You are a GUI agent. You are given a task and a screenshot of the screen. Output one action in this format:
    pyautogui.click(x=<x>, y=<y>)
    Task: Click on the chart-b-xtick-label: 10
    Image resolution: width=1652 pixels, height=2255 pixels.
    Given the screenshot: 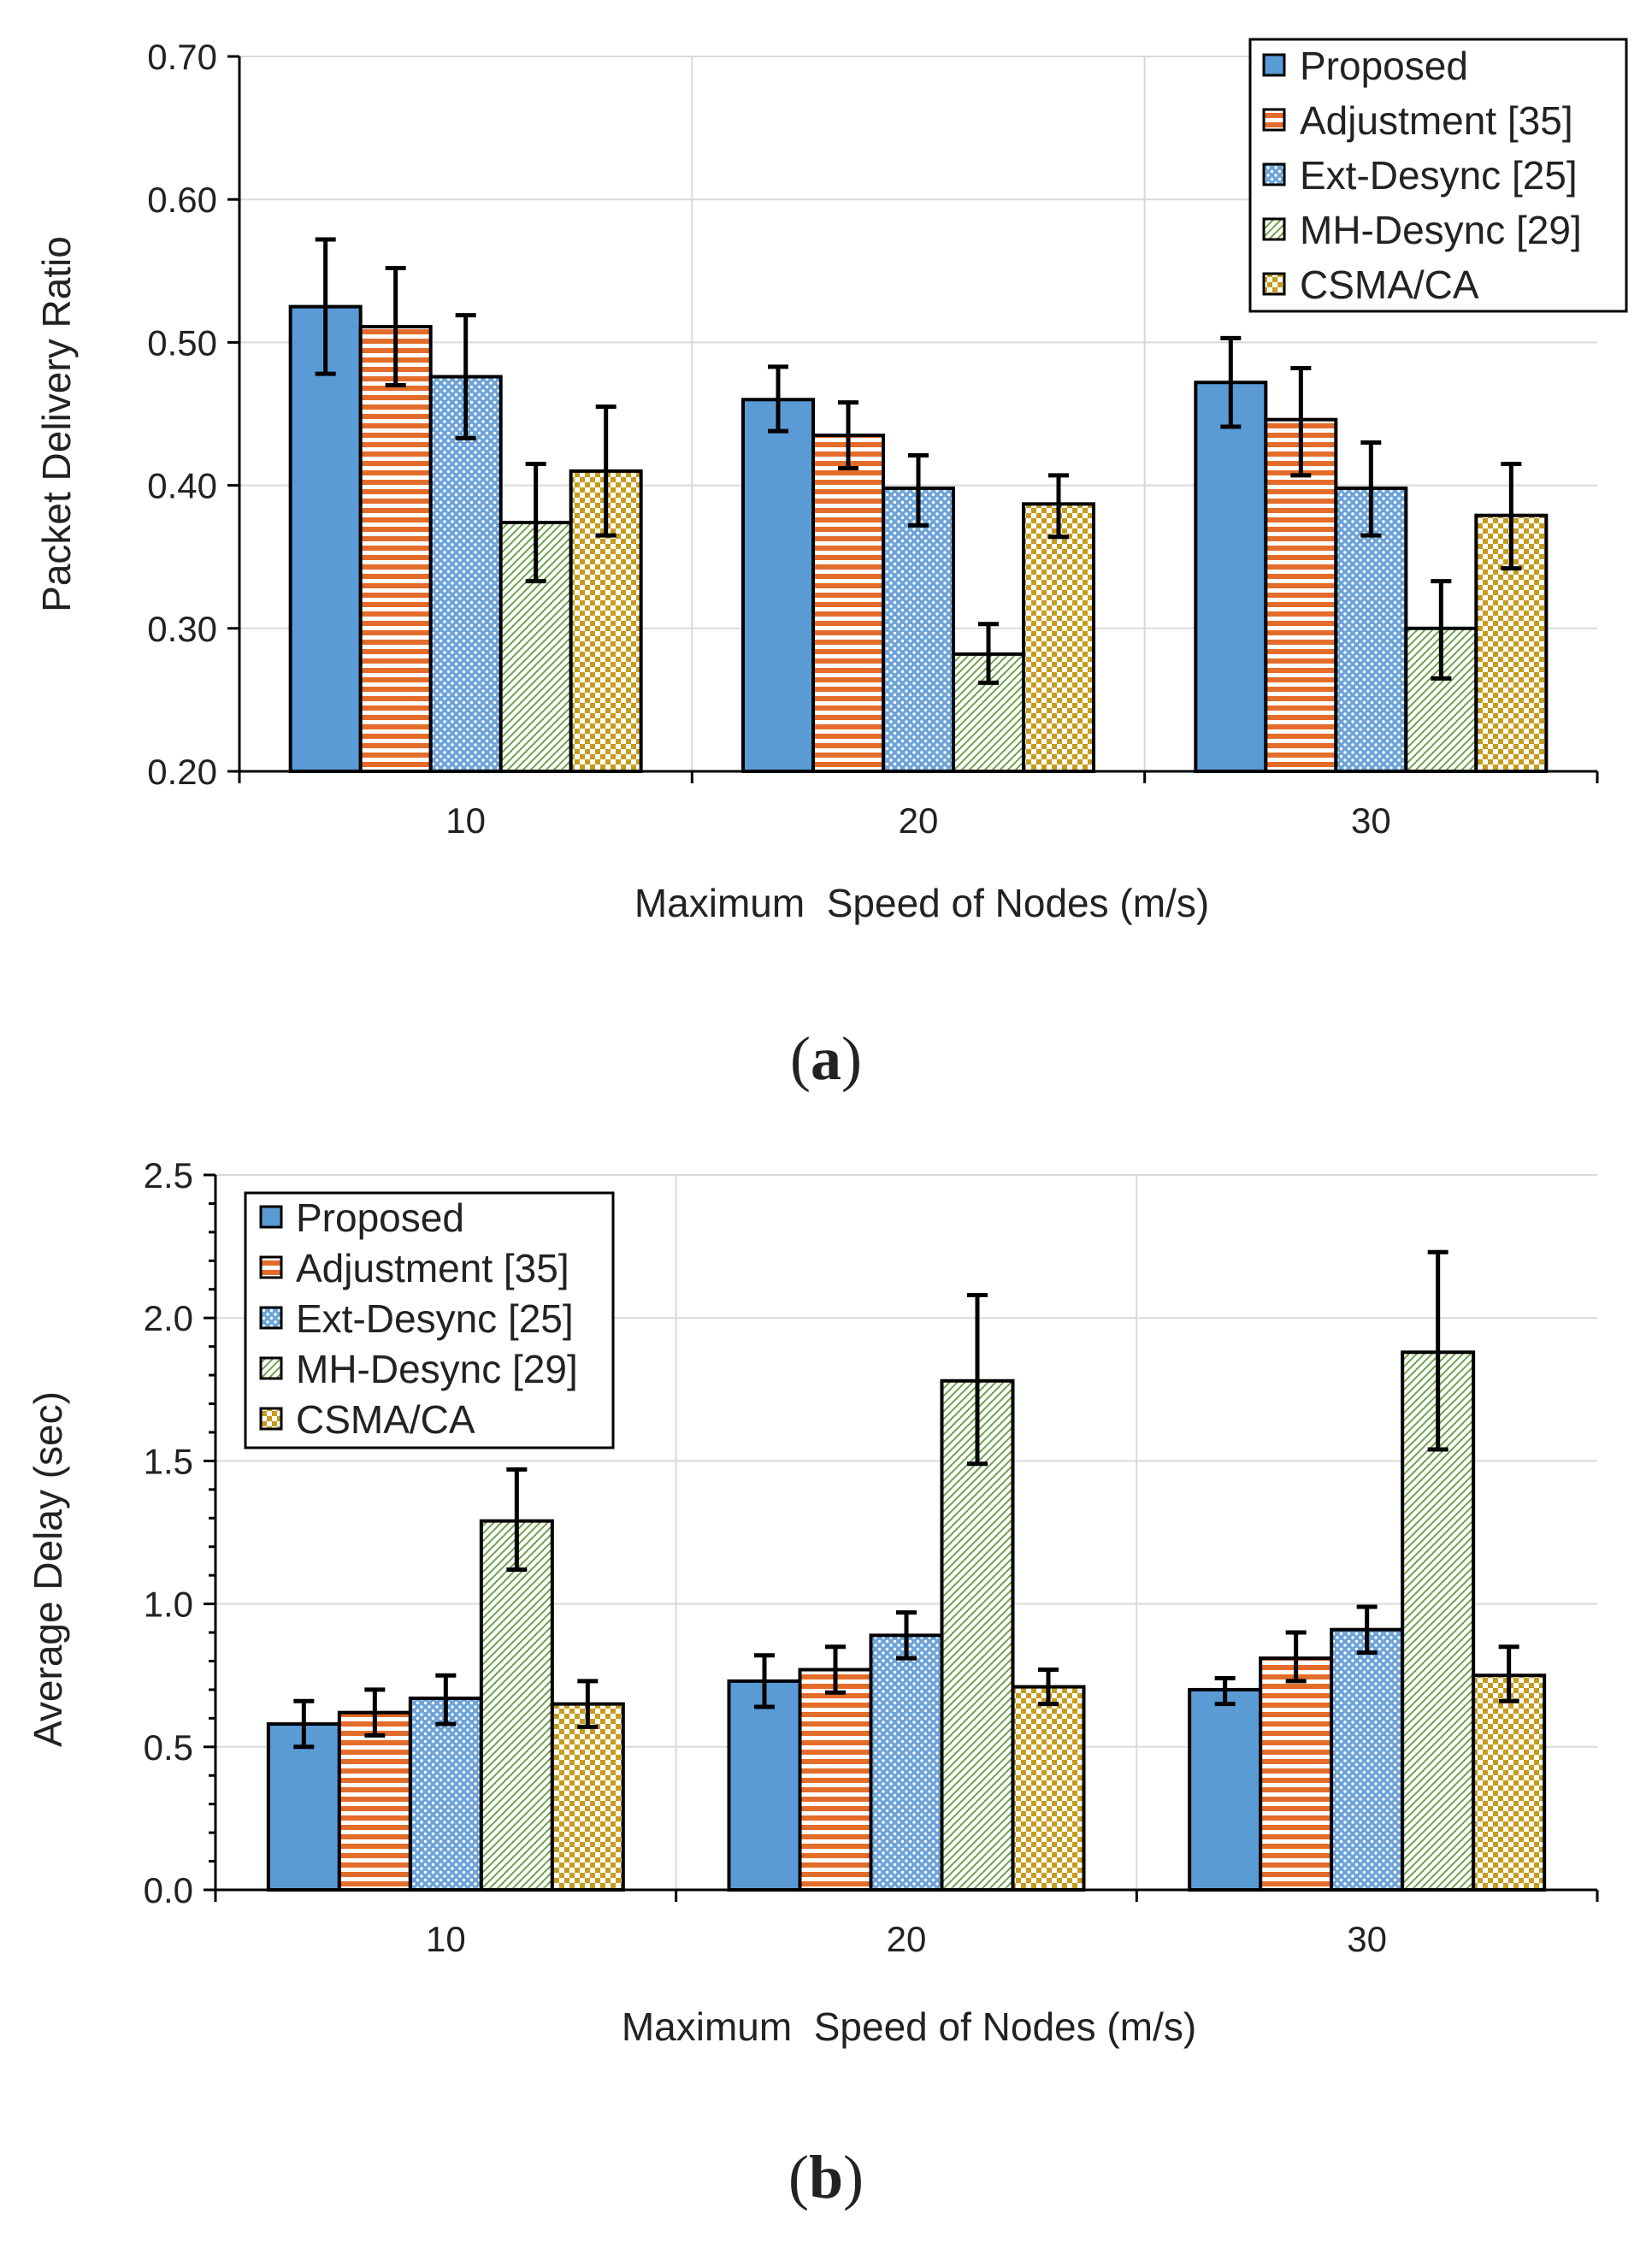 What is the action you would take?
    pyautogui.click(x=446, y=1939)
    